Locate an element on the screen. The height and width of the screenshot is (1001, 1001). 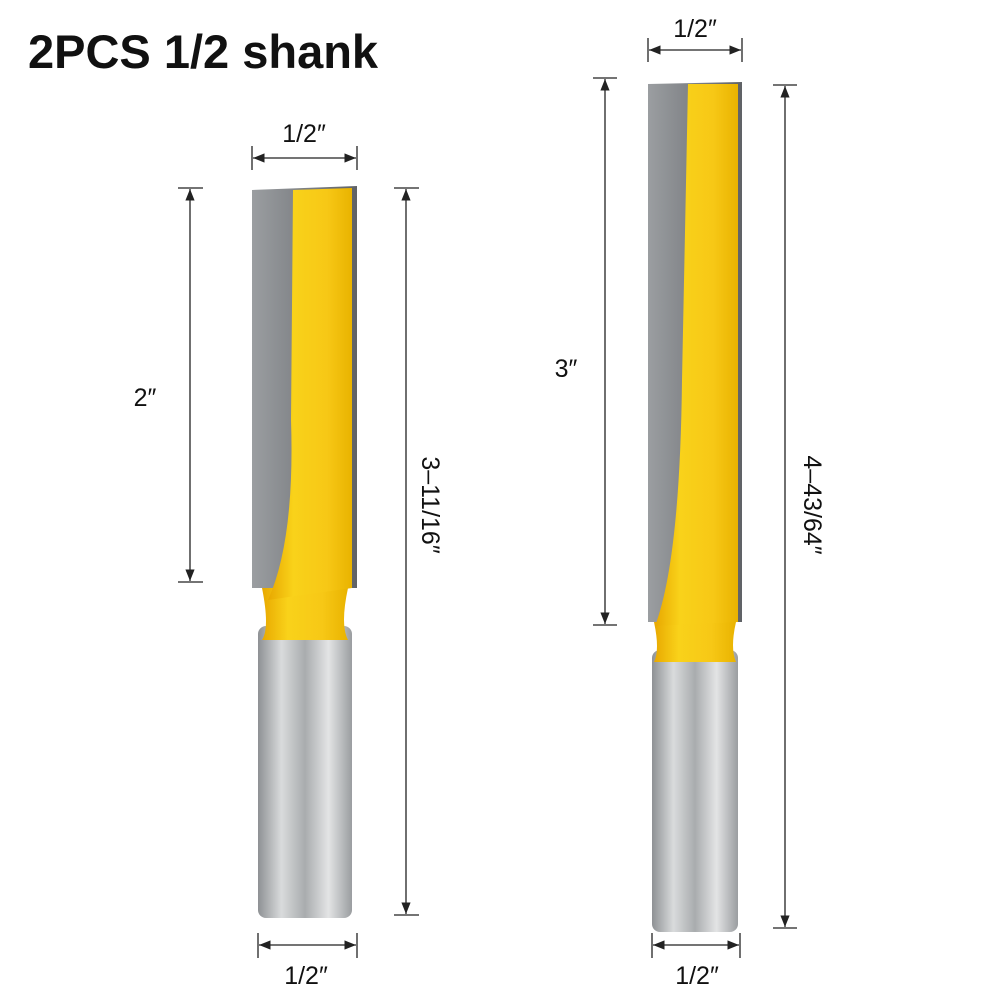
right-cutting-length-label: 3″ is located at coordinates (566, 369).